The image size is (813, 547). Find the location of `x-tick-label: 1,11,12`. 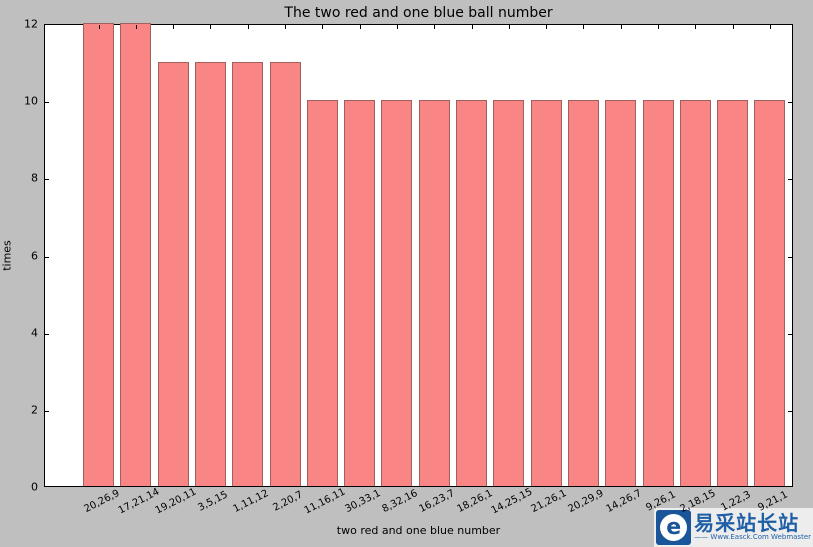

x-tick-label: 1,11,12 is located at coordinates (251, 501).